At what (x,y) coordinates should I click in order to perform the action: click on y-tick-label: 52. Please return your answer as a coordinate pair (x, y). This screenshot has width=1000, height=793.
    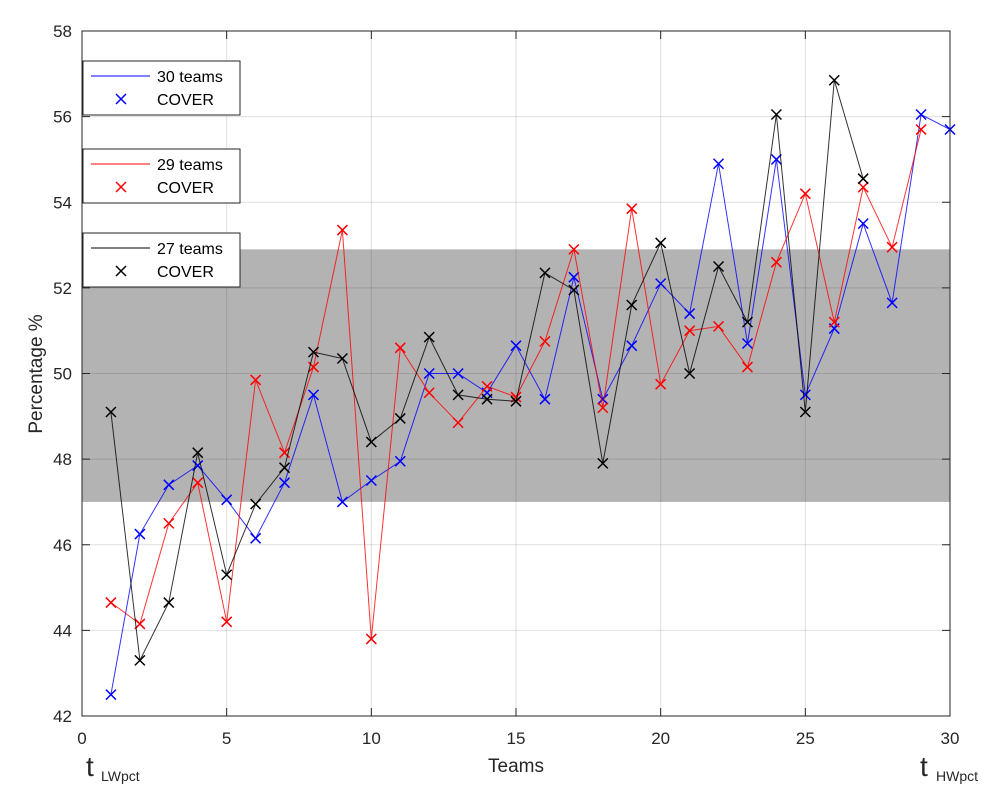
    Looking at the image, I should click on (62, 288).